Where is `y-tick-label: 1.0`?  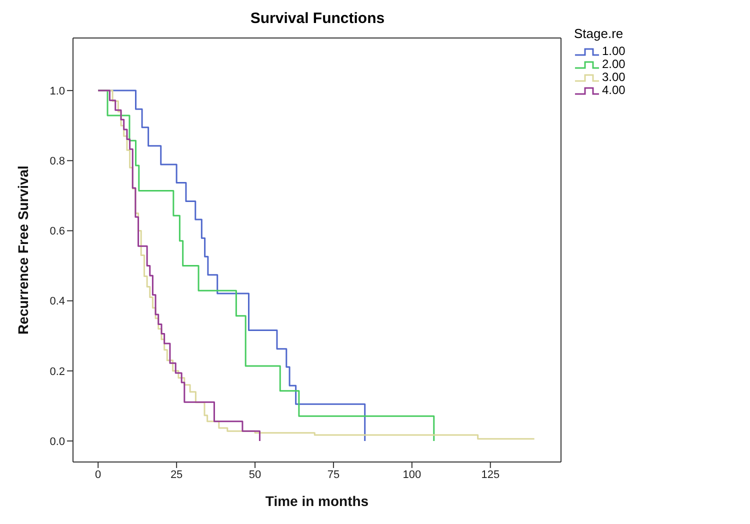 y-tick-label: 1.0 is located at coordinates (57, 91).